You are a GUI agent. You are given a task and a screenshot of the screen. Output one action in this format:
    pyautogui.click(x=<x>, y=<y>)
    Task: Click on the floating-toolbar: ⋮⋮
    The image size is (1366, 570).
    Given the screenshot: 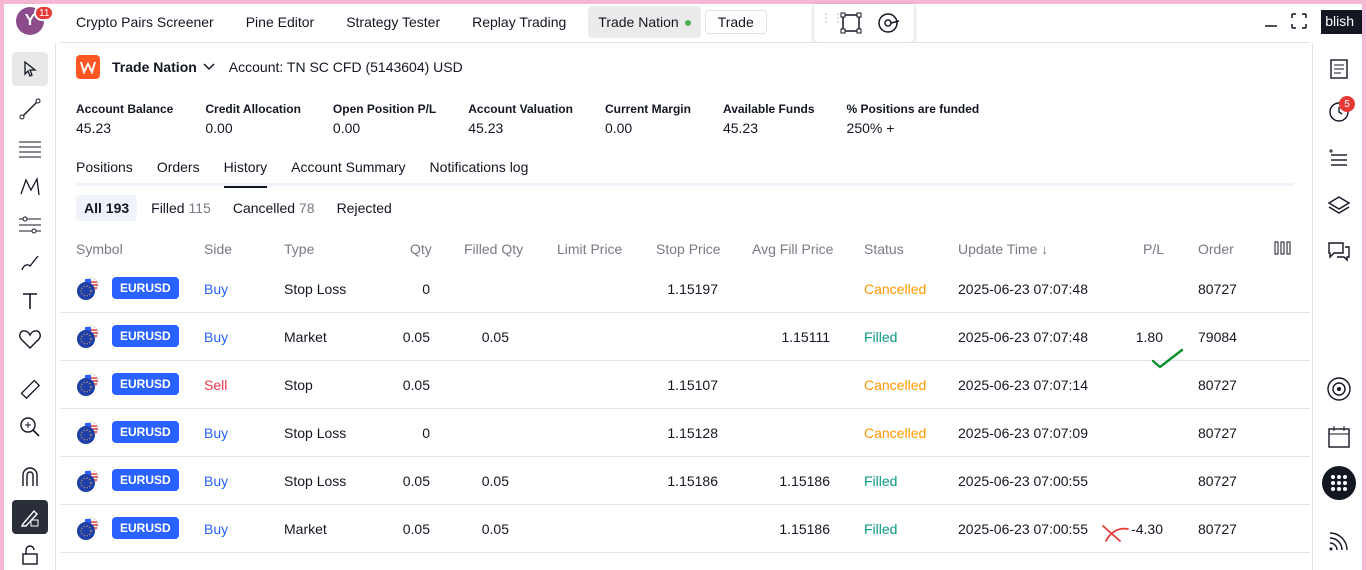 What is the action you would take?
    pyautogui.click(x=864, y=23)
    